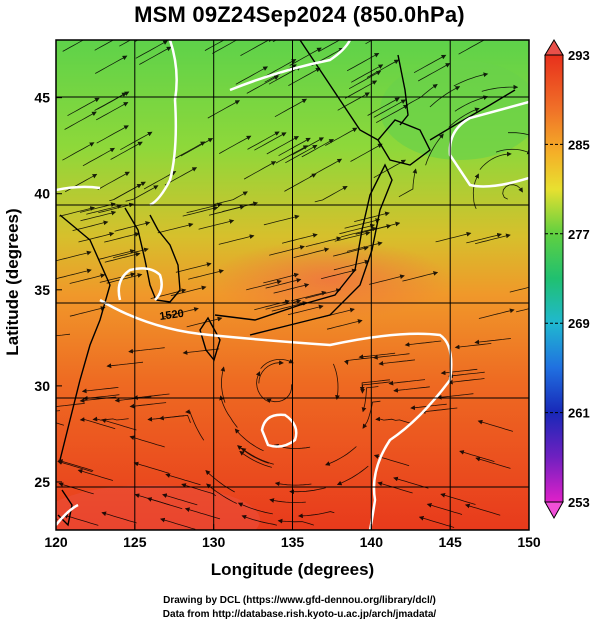 This screenshot has height=625, width=599. I want to click on y-tick-label: 25, so click(42, 482).